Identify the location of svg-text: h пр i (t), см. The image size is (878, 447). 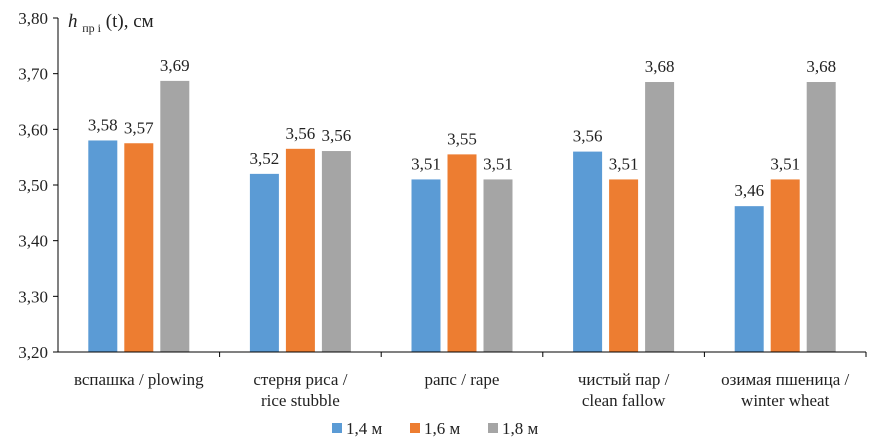
(111, 24).